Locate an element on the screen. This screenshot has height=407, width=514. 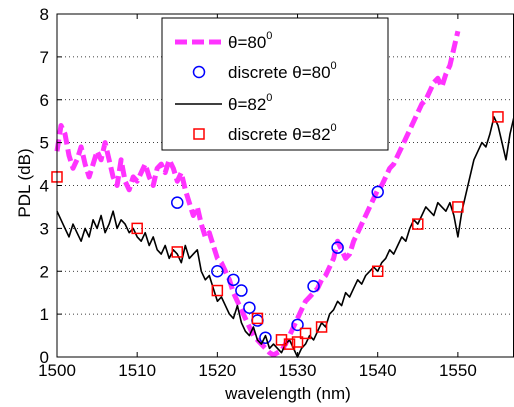
y-tick-label: 3 is located at coordinates (44, 228).